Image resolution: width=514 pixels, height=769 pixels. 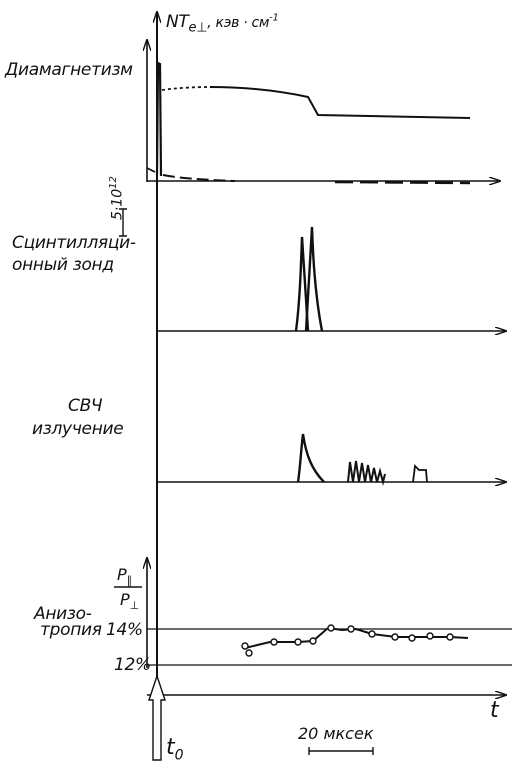 What do you see at coordinates (274, 18) in the screenshot?
I see `y-axis-label-exp: -1` at bounding box center [274, 18].